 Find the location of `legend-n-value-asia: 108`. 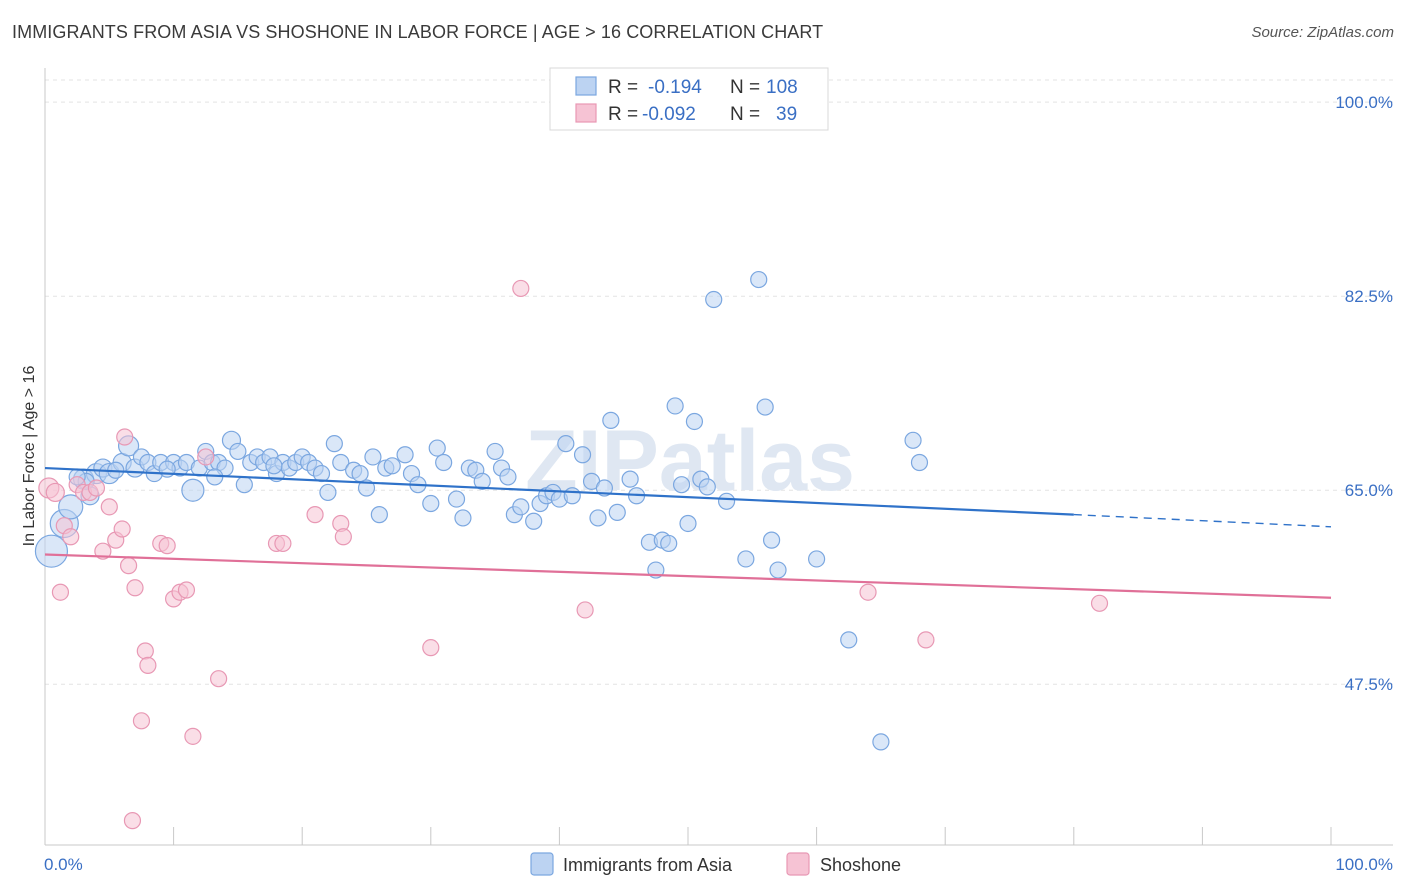

legend-n-value-asia: 108 is located at coordinates (782, 87).